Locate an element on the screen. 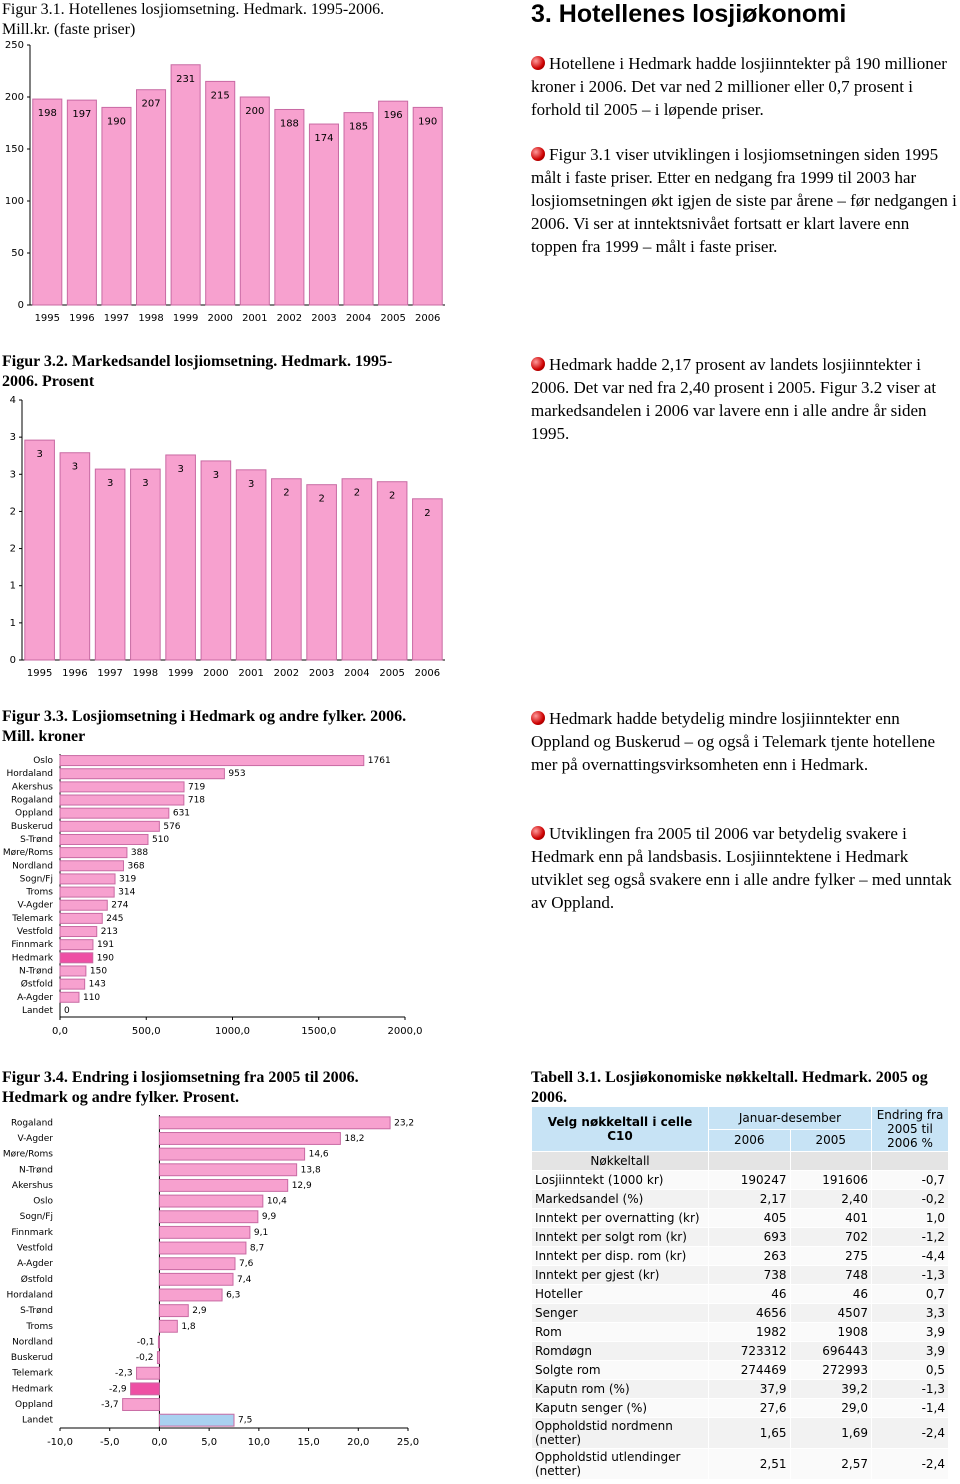 The image size is (960, 1484). x-tick-label: 500,0 is located at coordinates (146, 1031).